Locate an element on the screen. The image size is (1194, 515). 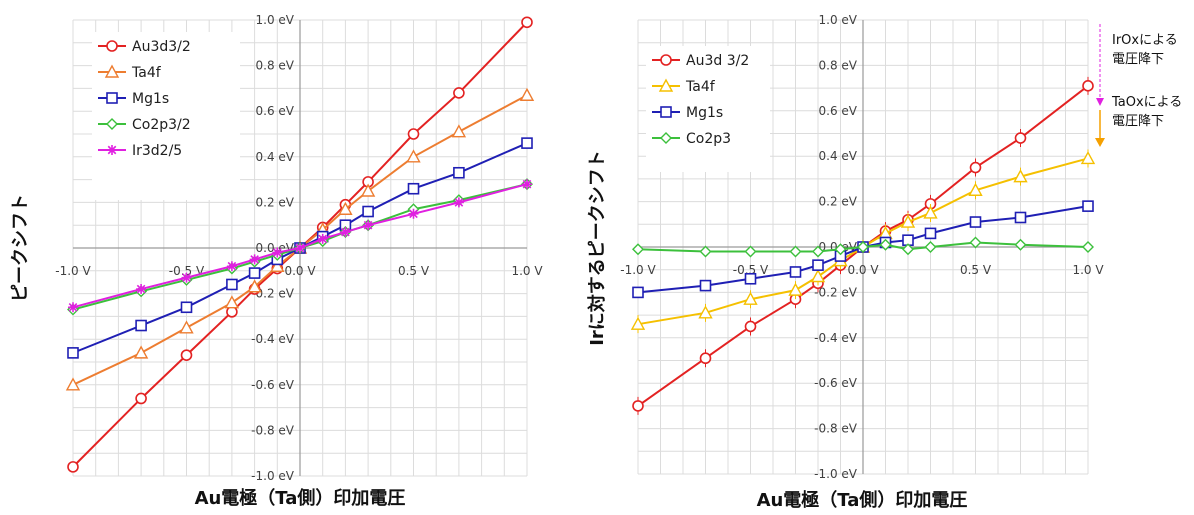
chart-1-x-axis-label: Au電極（Ta側）印加電圧 is located at coordinates (300, 498).